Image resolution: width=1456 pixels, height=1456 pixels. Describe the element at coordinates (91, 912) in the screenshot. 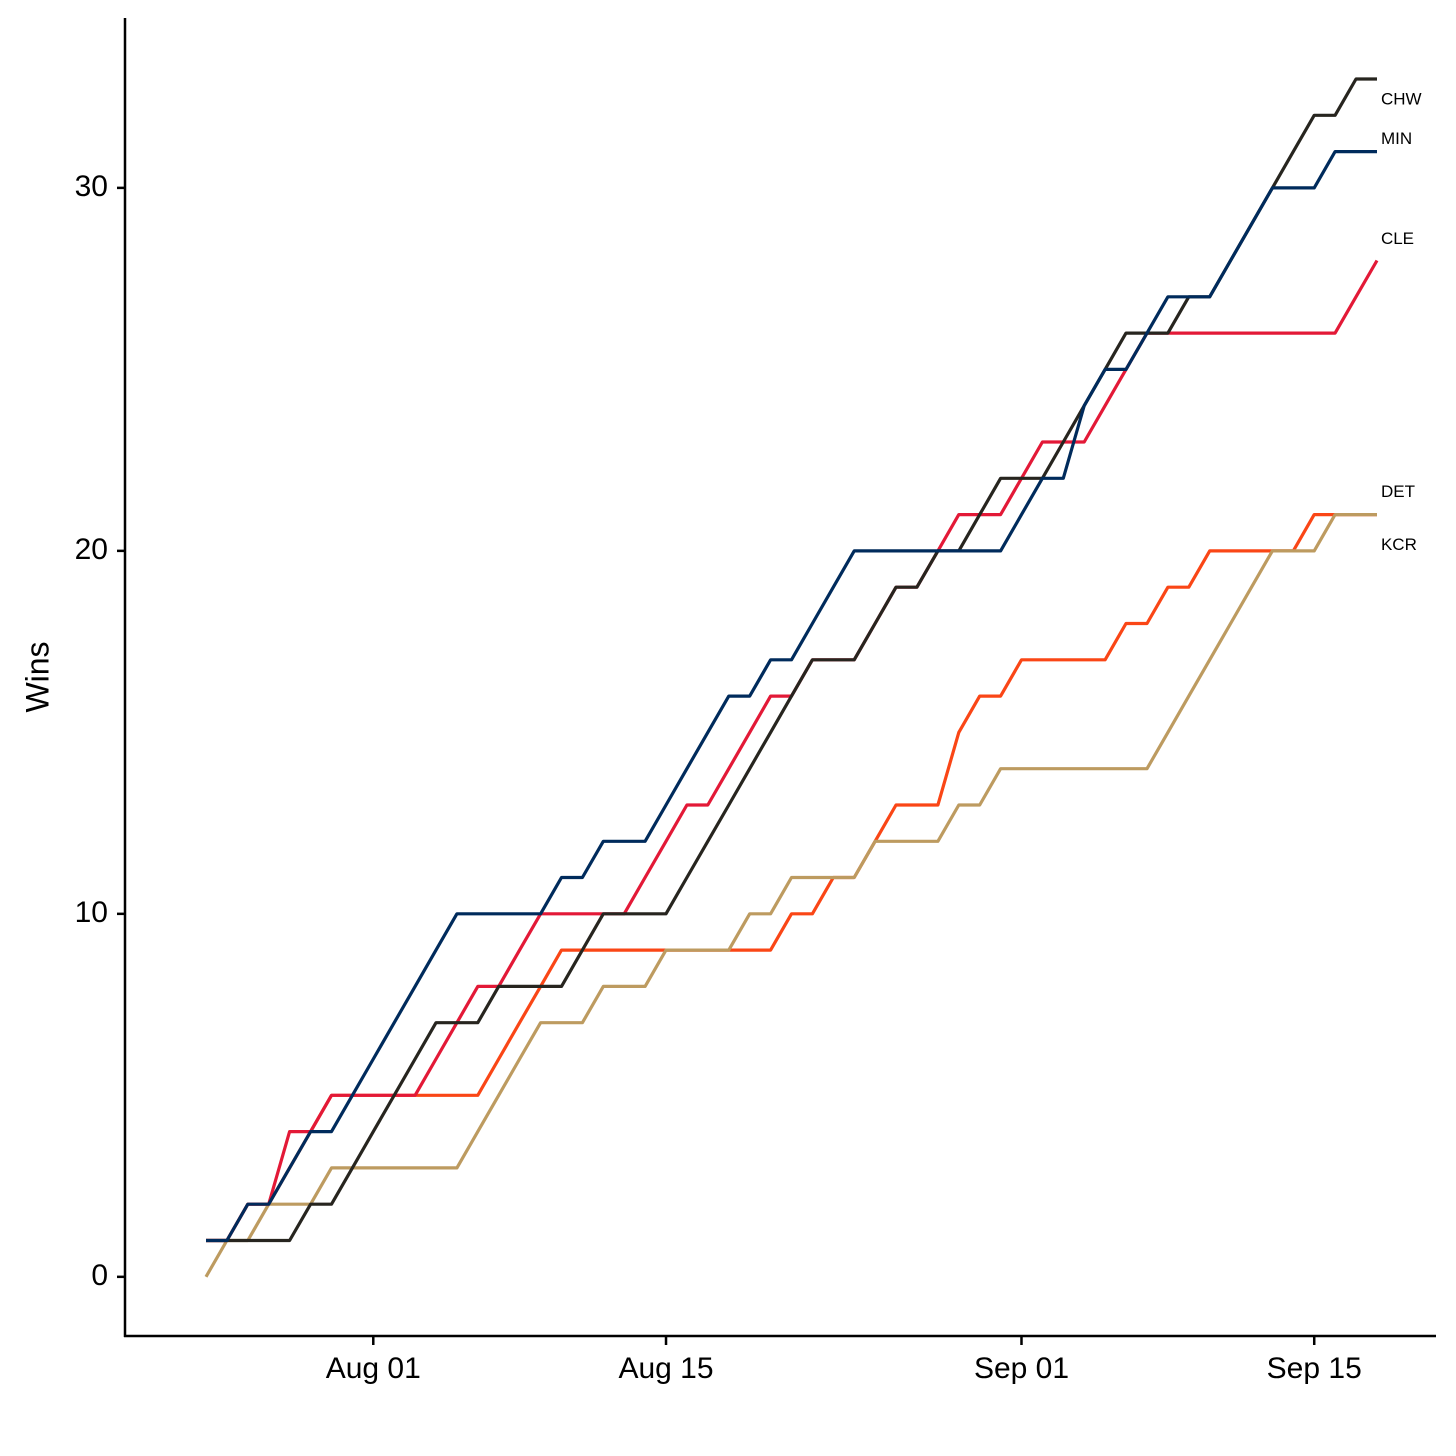

I see `y-tick-label: 10` at that location.